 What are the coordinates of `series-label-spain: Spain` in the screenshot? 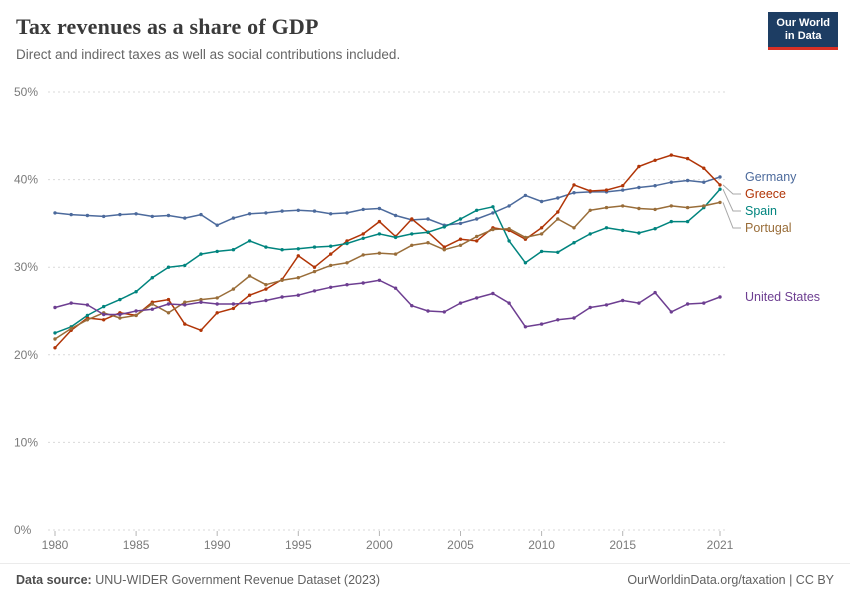 It's located at (761, 211).